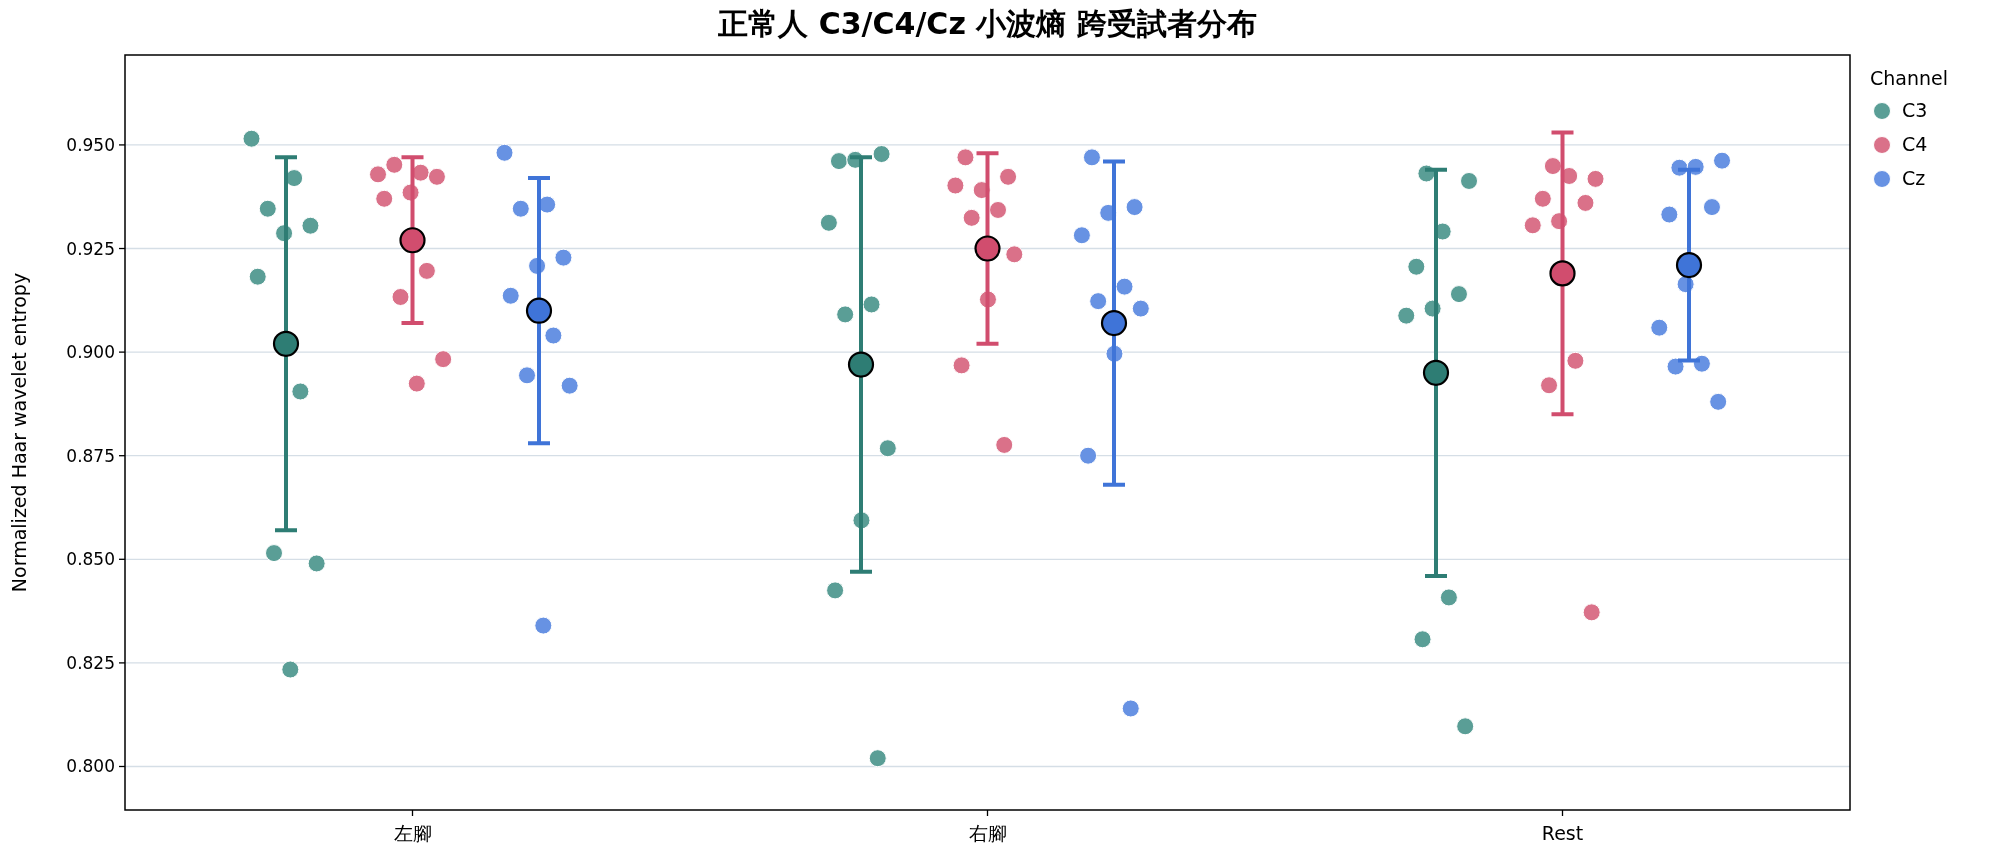 This screenshot has width=2015, height=864. What do you see at coordinates (1915, 110) in the screenshot?
I see `legend-label: C3` at bounding box center [1915, 110].